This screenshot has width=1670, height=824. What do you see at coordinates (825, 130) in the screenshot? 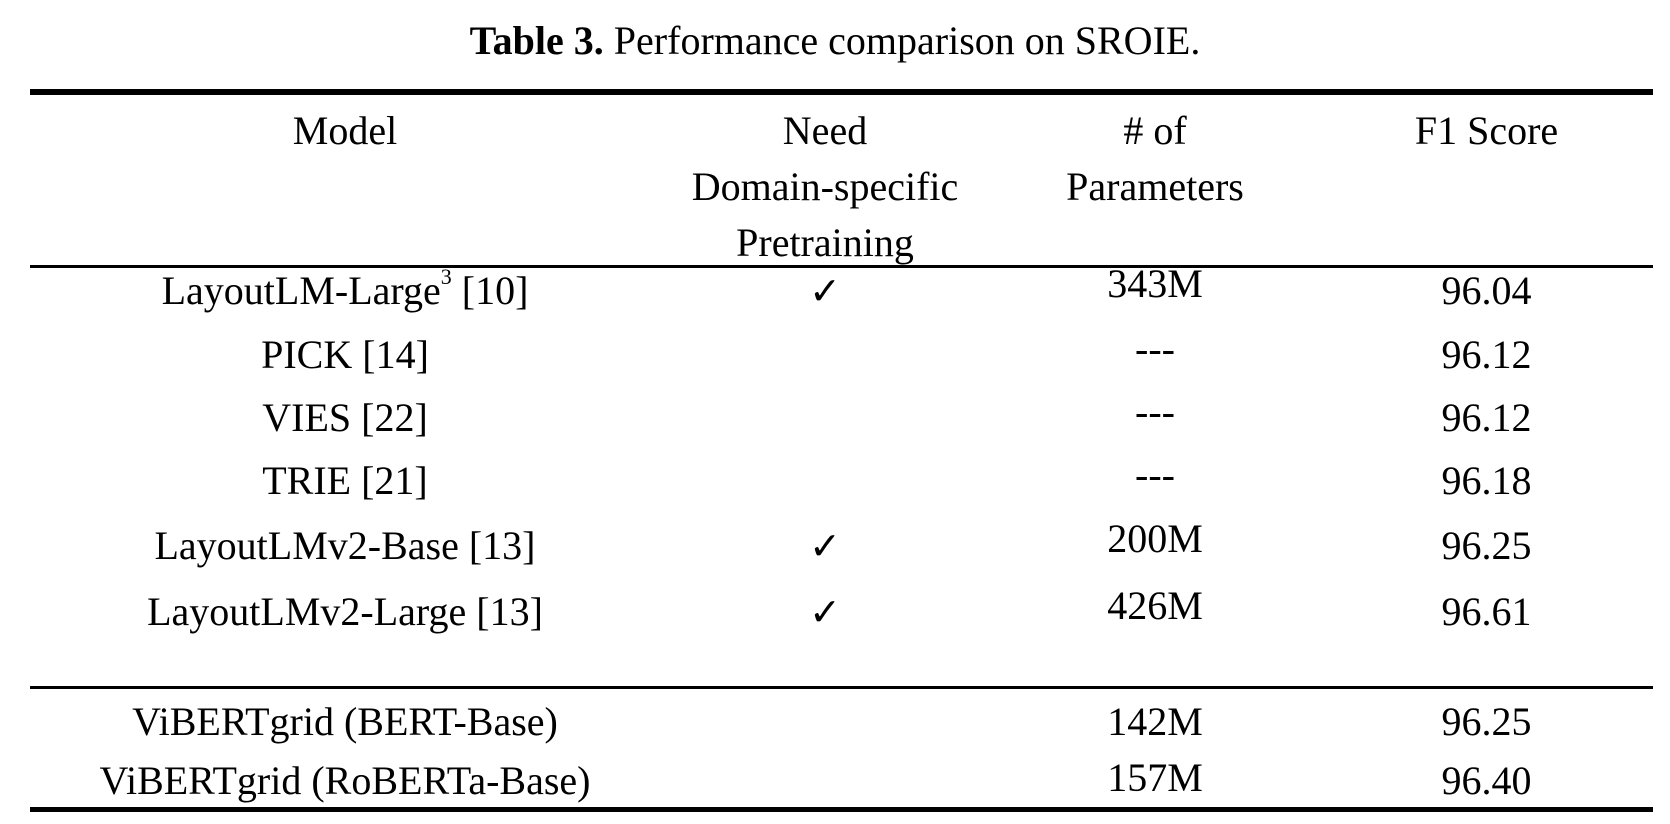
I see `header-need-line-1: Need` at bounding box center [825, 130].